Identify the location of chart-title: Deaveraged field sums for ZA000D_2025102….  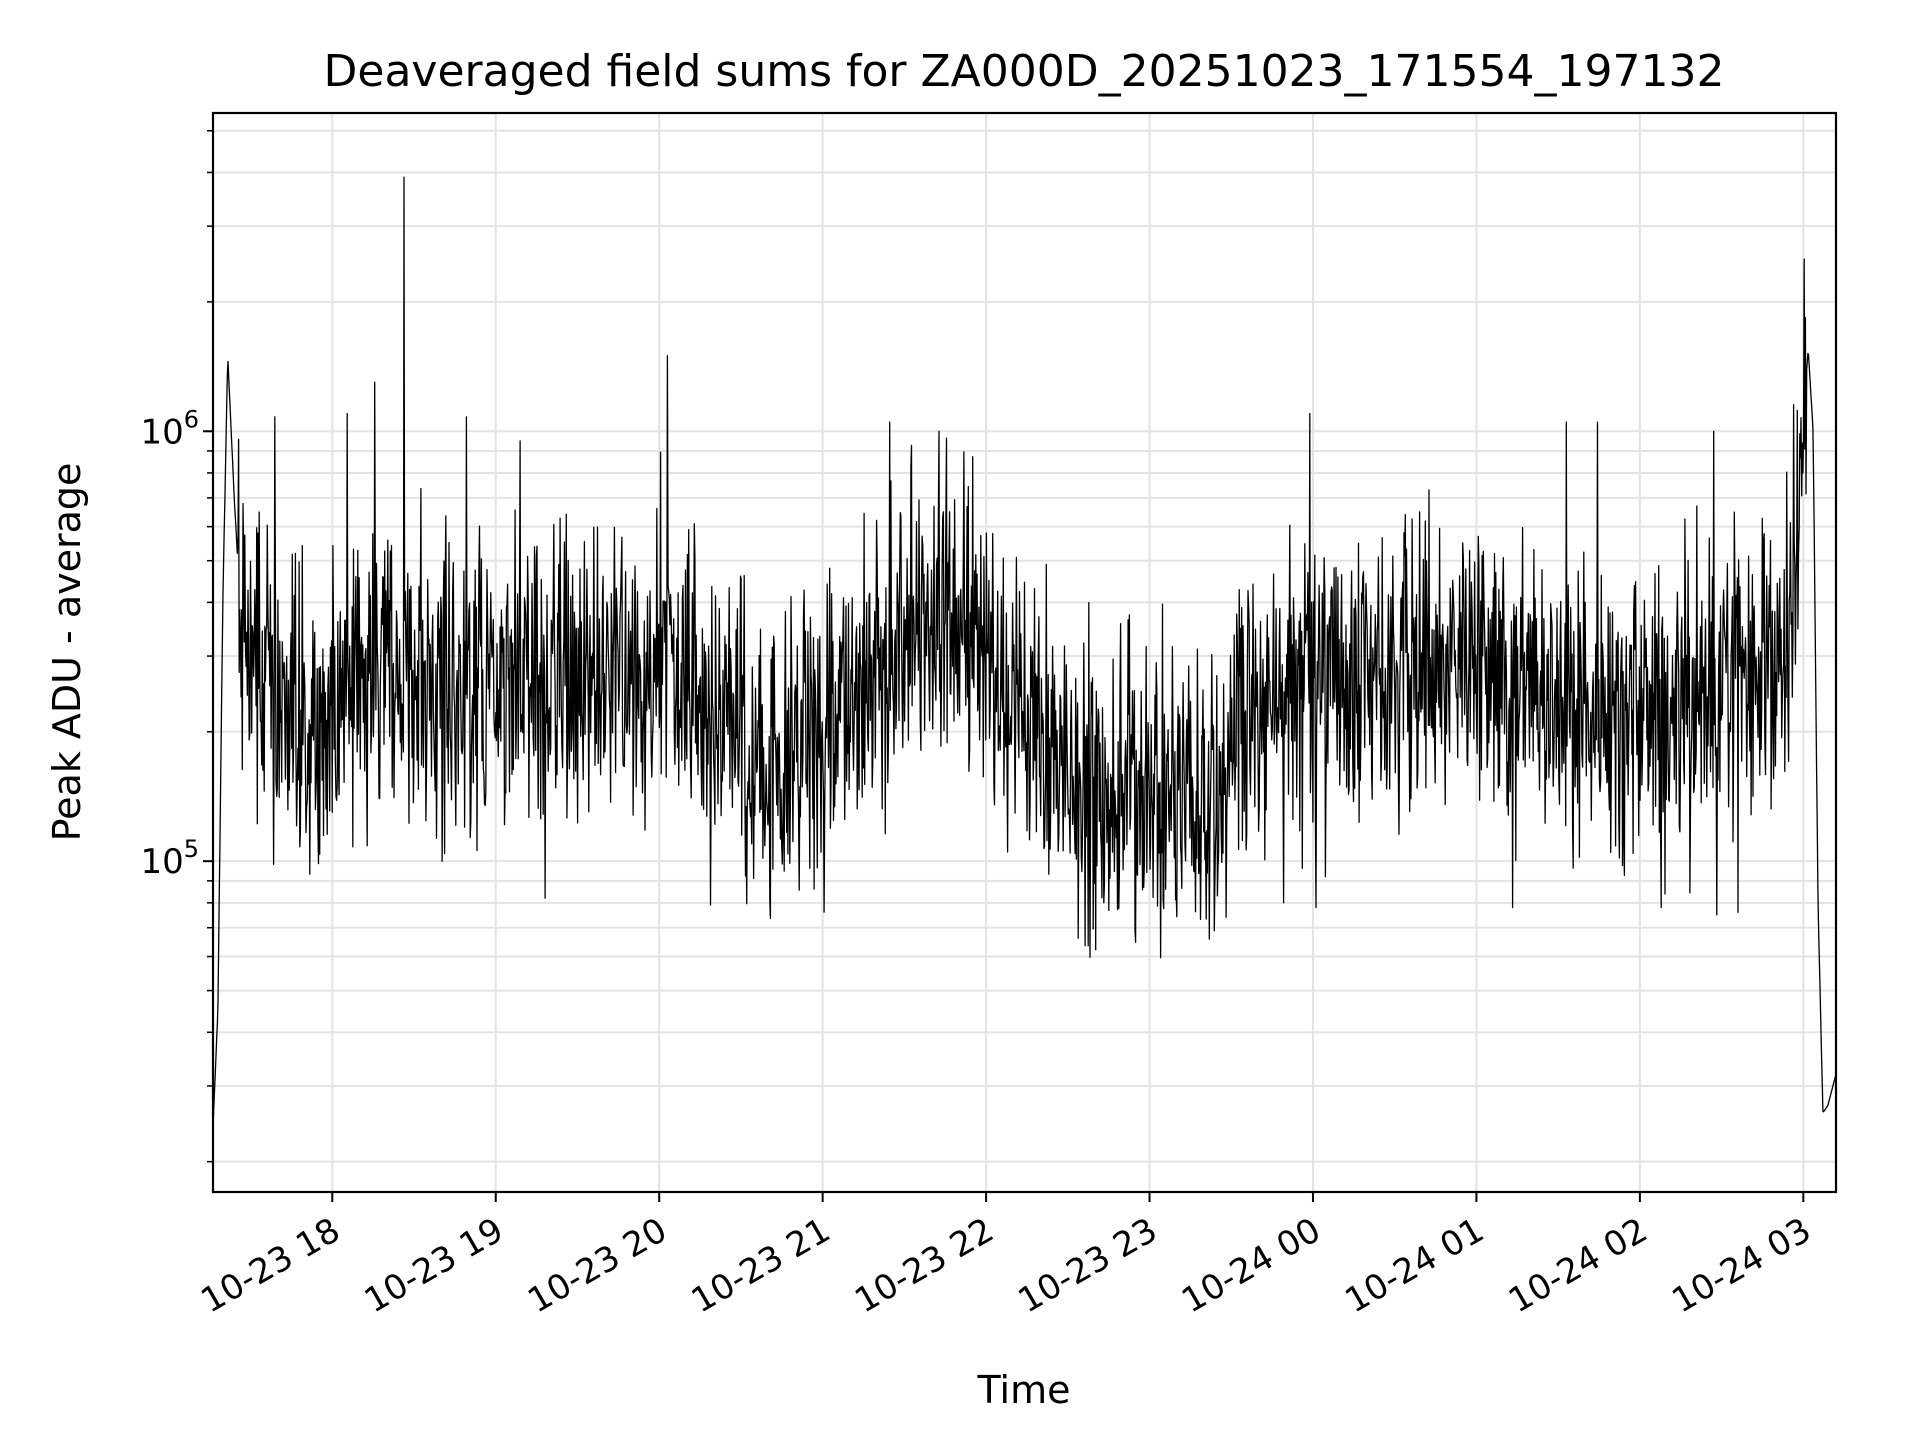
(1024, 71).